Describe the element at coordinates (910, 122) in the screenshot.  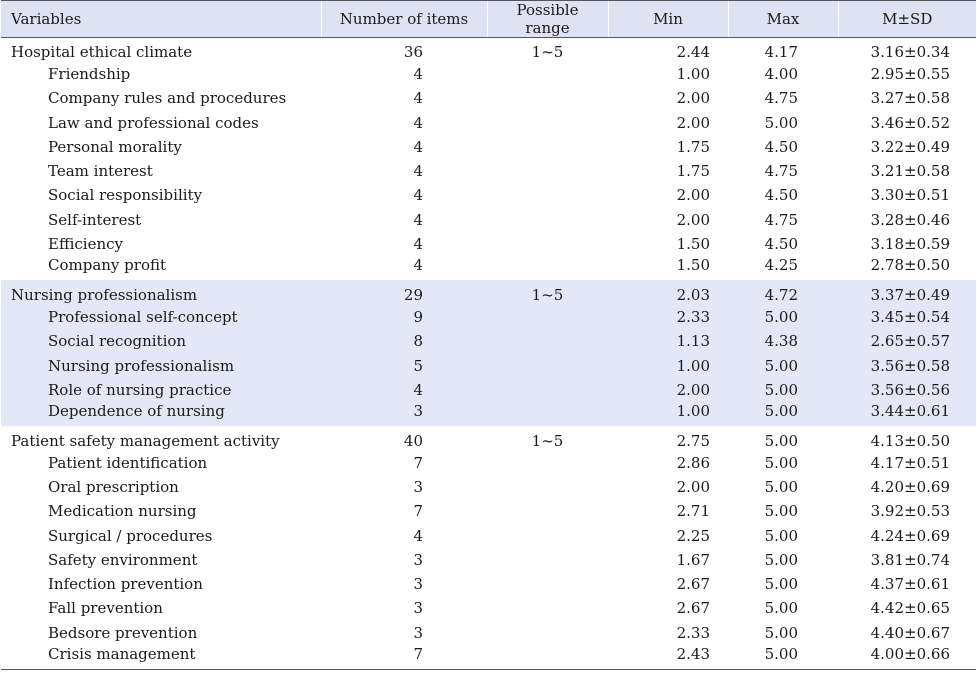
I see `row-msd: 3.46±0.52` at that location.